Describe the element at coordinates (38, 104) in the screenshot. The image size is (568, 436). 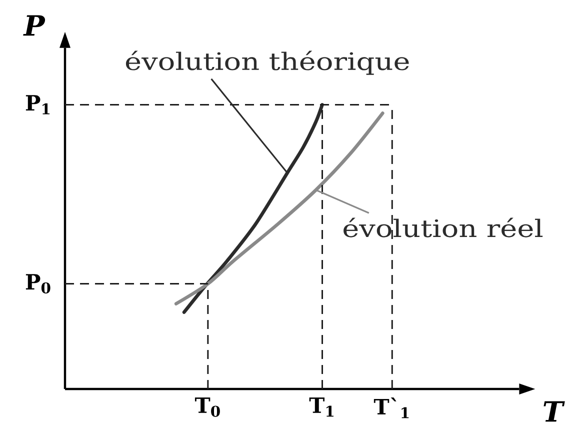
I see `y-tick-label: P$_{1}$` at that location.